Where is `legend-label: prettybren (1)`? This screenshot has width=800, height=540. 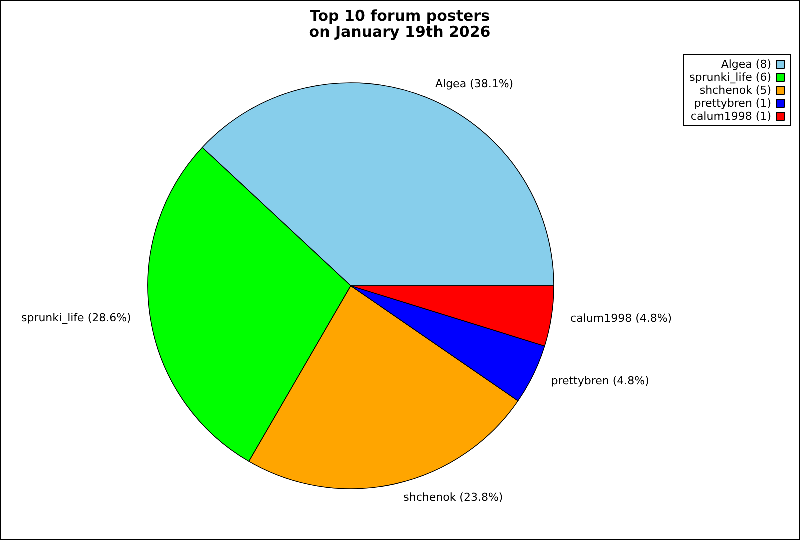 legend-label: prettybren (1) is located at coordinates (733, 103).